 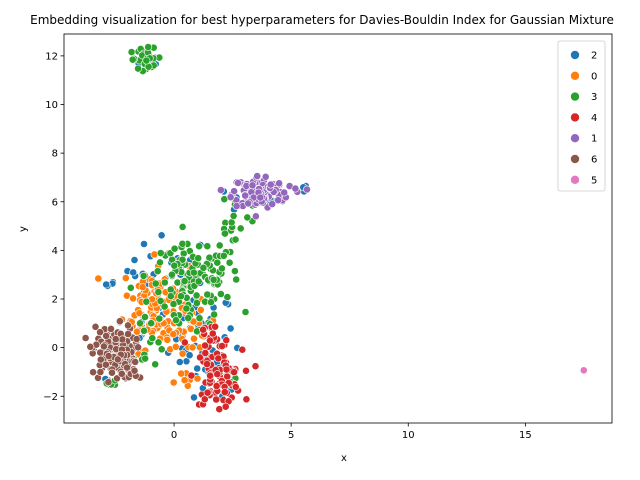 What do you see at coordinates (174, 435) in the screenshot?
I see `x-tick-label: 0` at bounding box center [174, 435].